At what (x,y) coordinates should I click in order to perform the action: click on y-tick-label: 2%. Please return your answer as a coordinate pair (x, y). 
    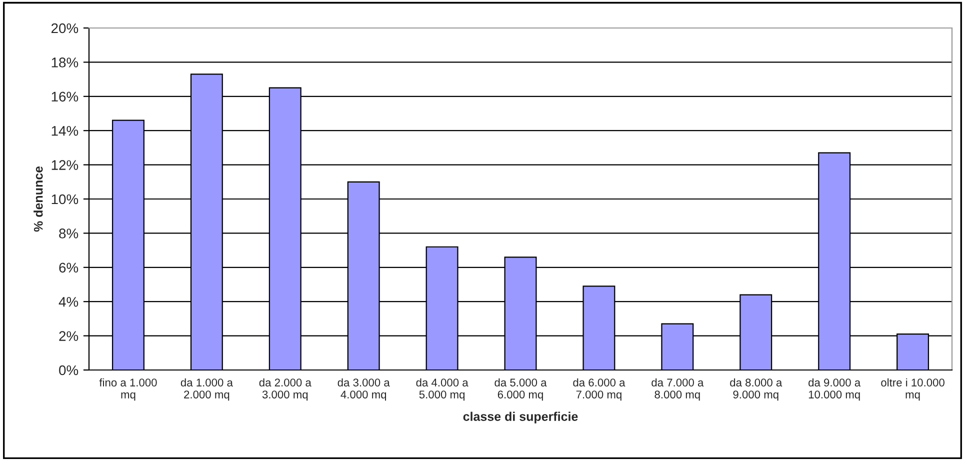
    Looking at the image, I should click on (68, 336).